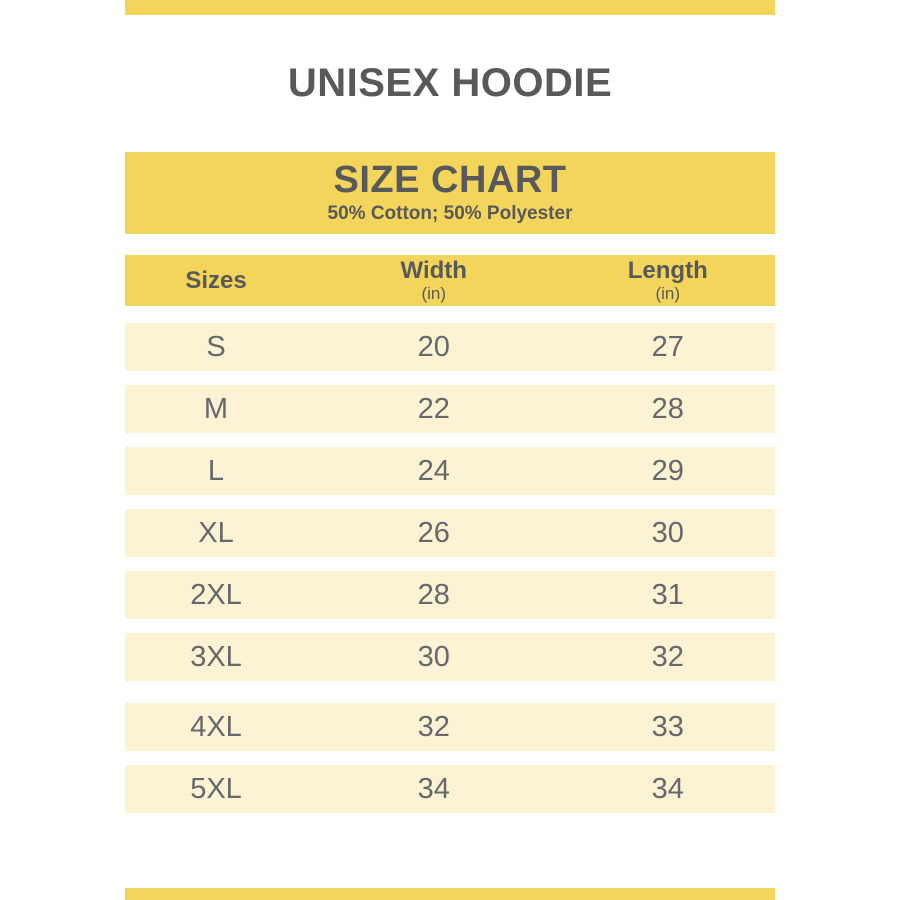 Image resolution: width=900 pixels, height=900 pixels. I want to click on material-subtitle: 50% Cotton; 50% Polyester, so click(450, 213).